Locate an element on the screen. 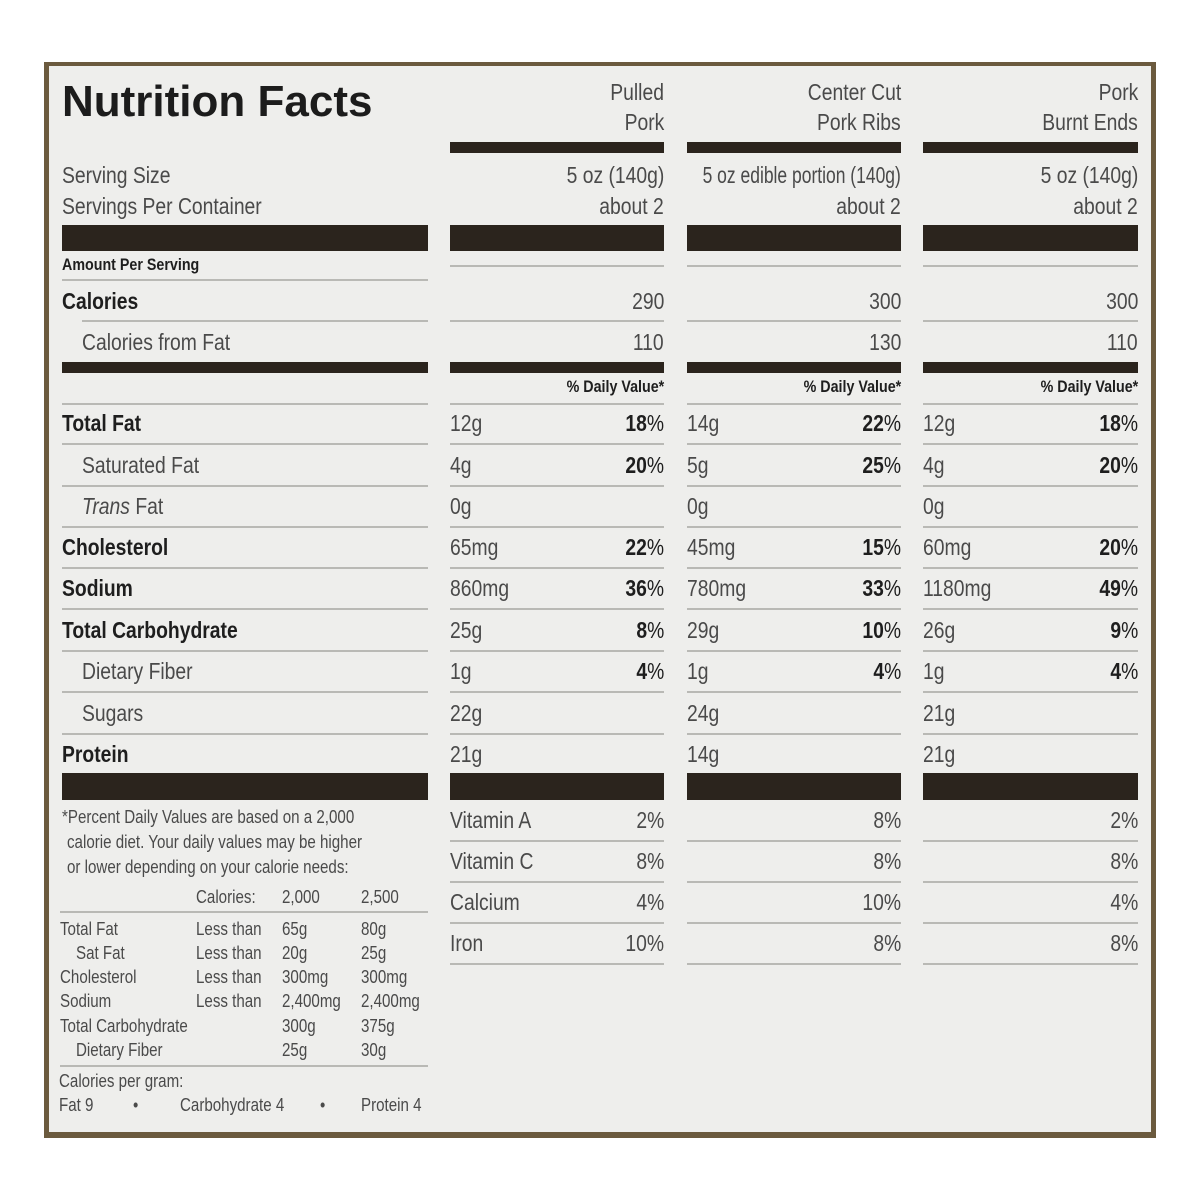 Image resolution: width=1200 pixels, height=1200 pixels. servings-value: about 2 is located at coordinates (868, 206).